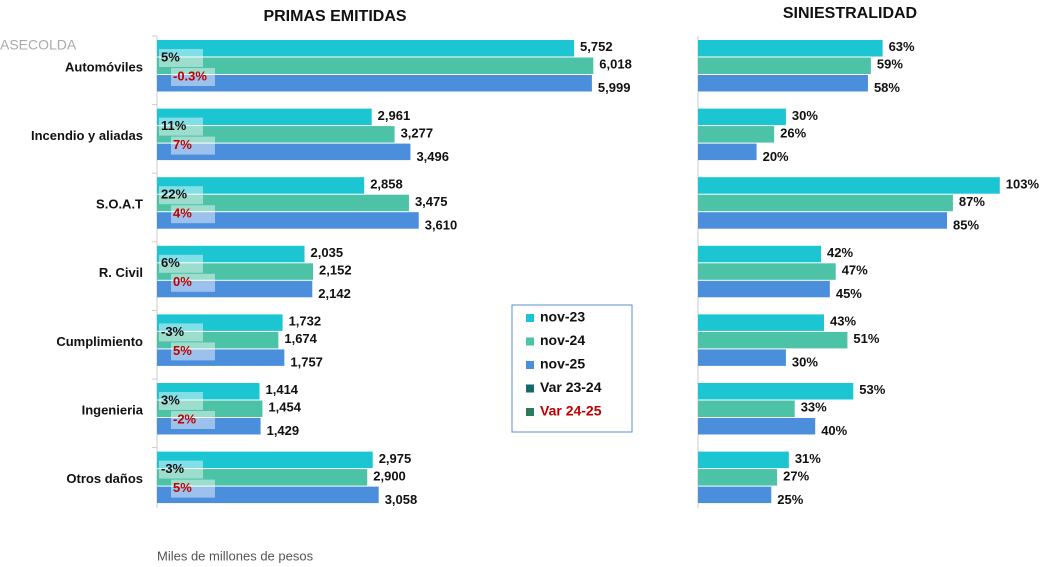  I want to click on var-label: 11%, so click(174, 125).